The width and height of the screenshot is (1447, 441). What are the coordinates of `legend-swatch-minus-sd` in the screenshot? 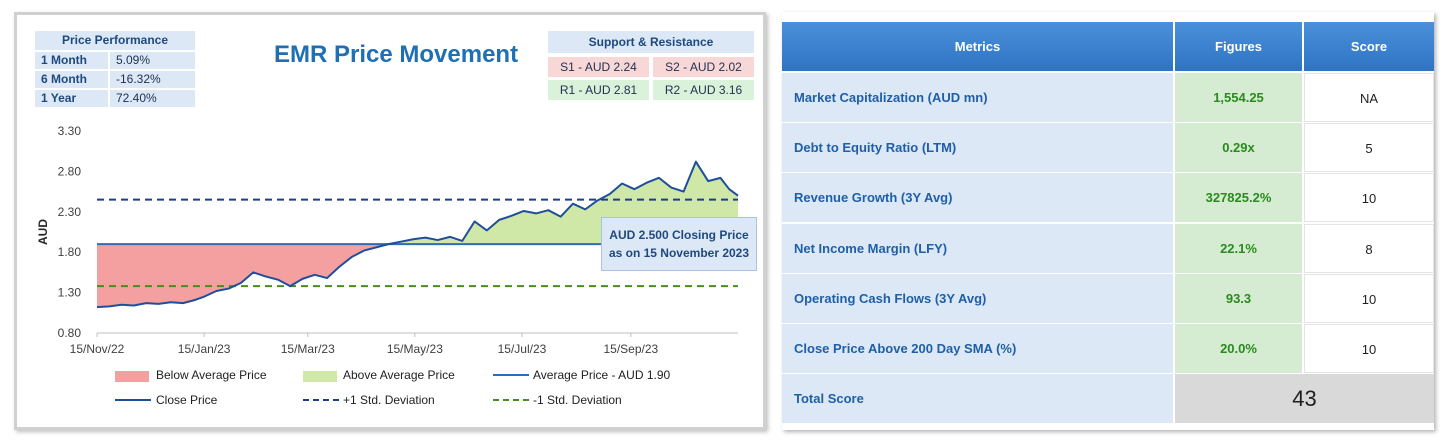 It's located at (511, 400).